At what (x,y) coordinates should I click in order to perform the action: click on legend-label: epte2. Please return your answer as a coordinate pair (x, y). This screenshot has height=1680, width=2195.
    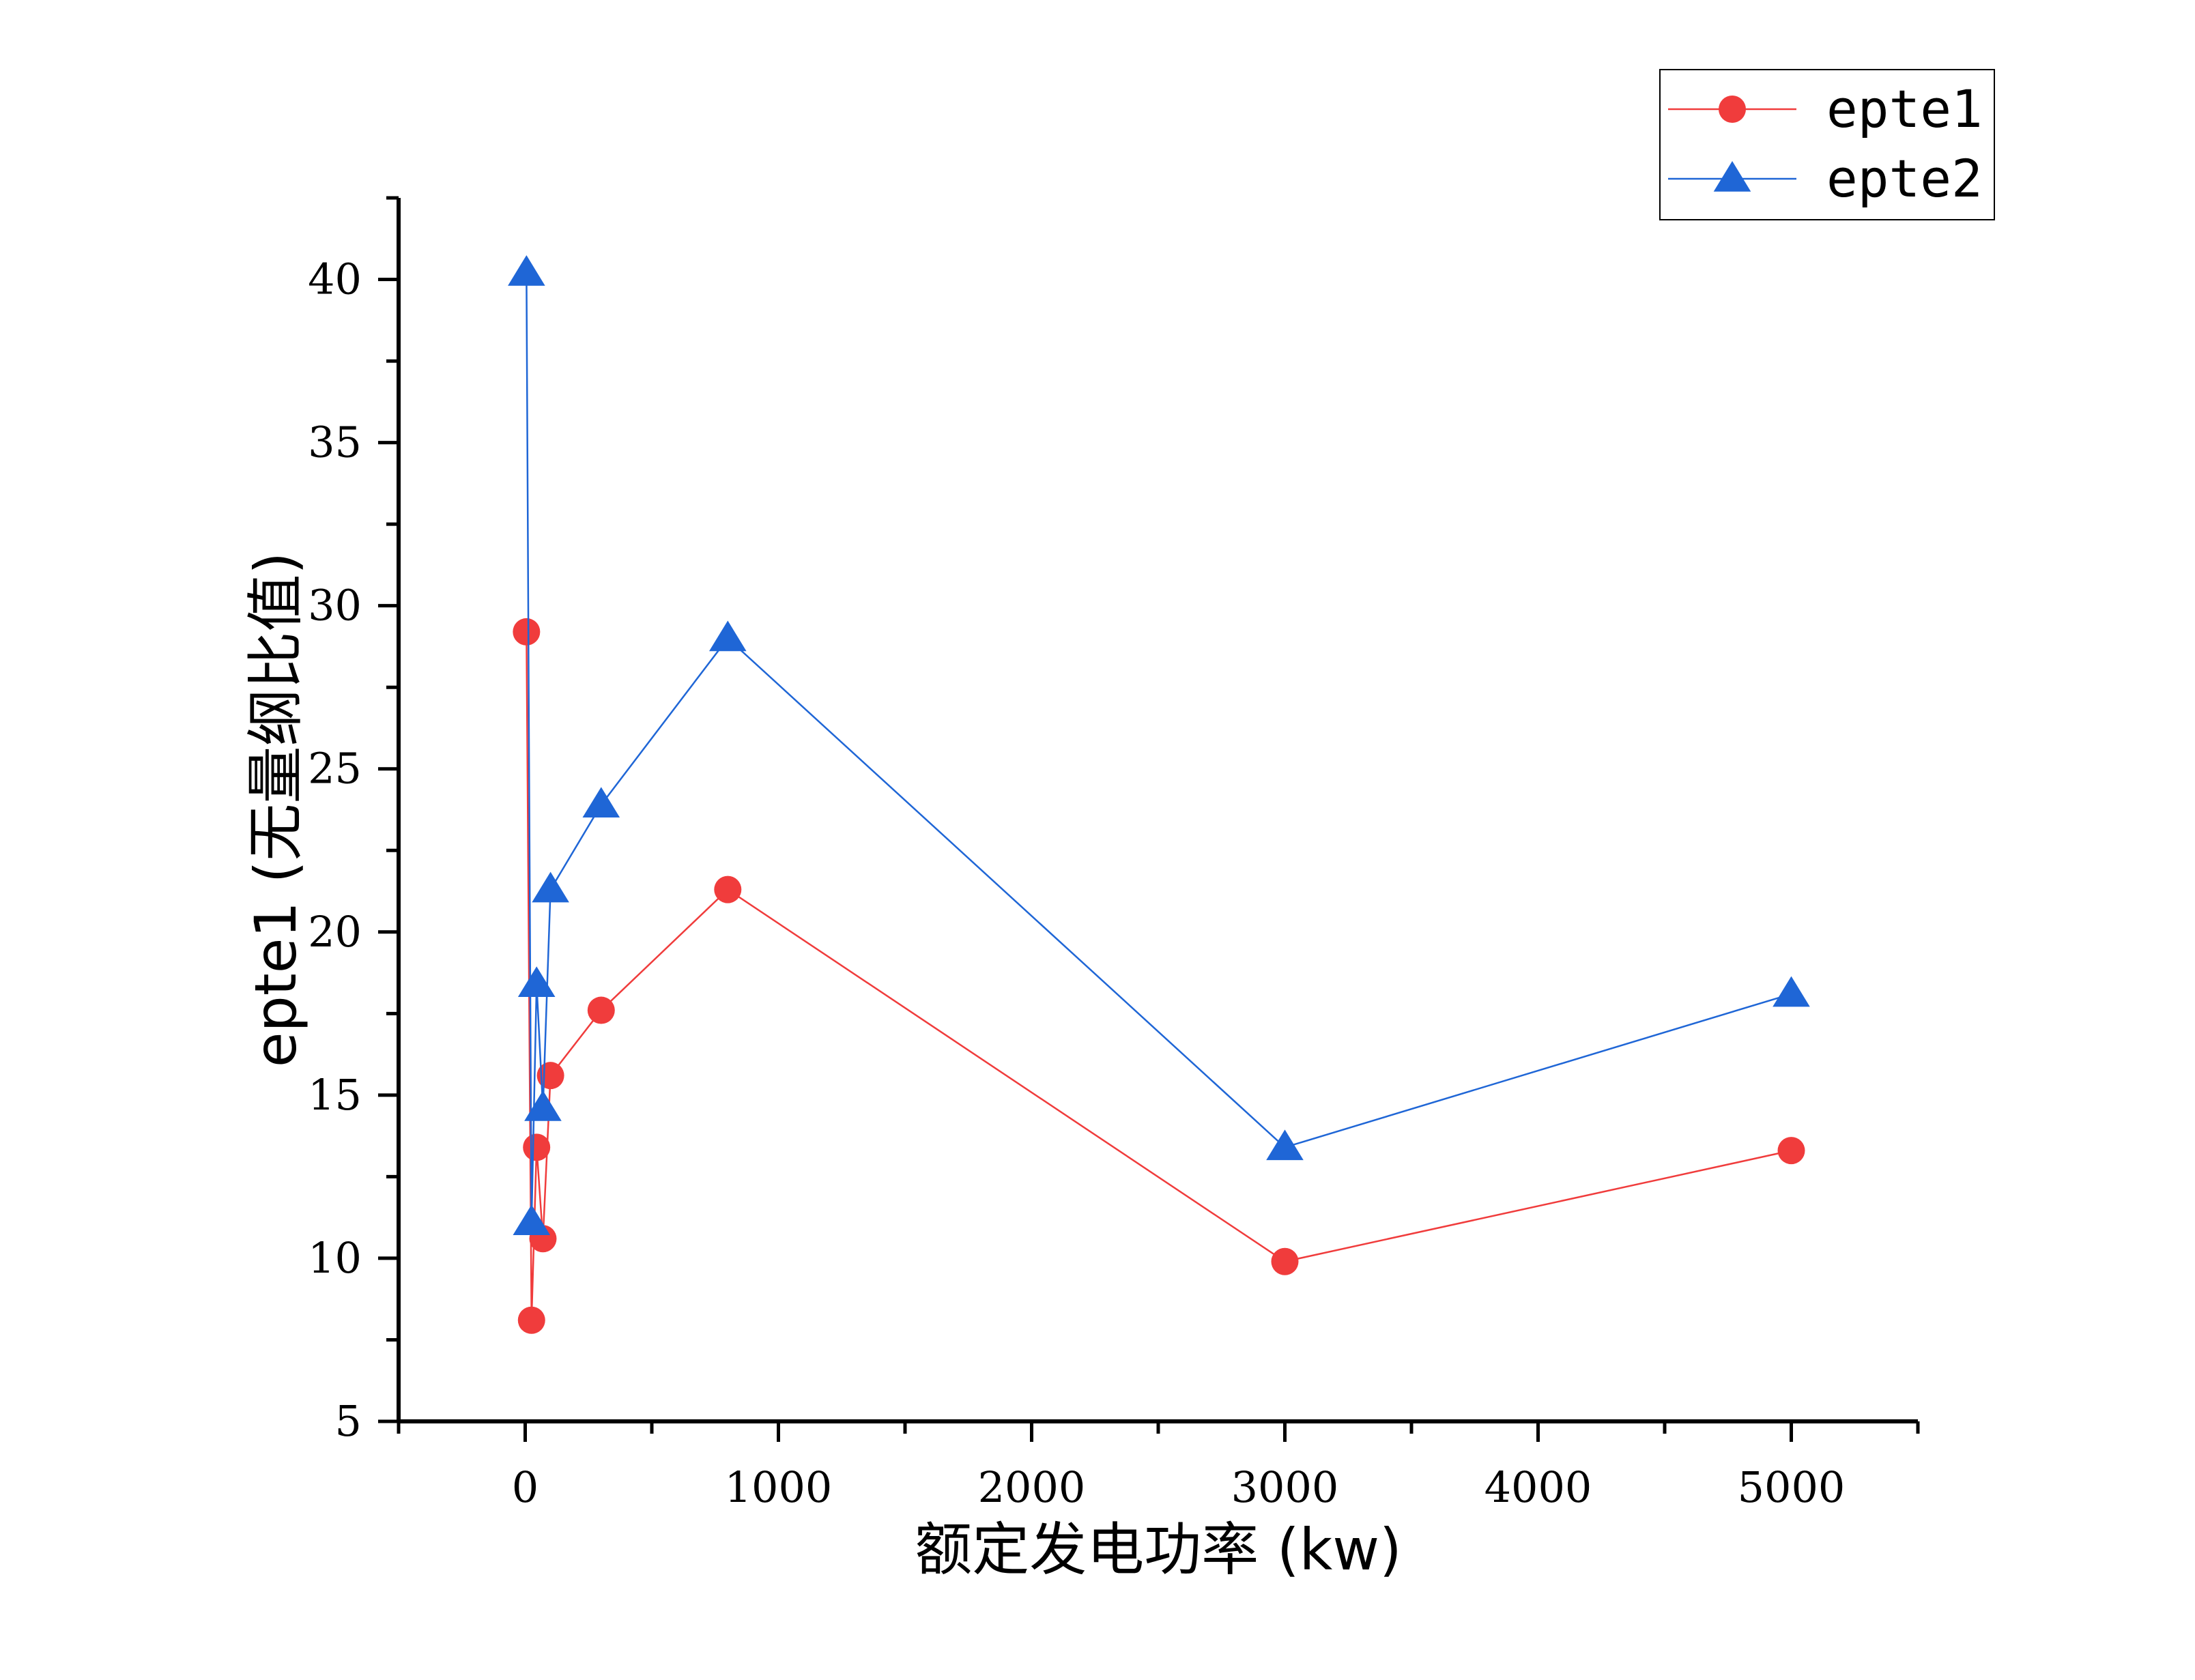
    Looking at the image, I should click on (1904, 178).